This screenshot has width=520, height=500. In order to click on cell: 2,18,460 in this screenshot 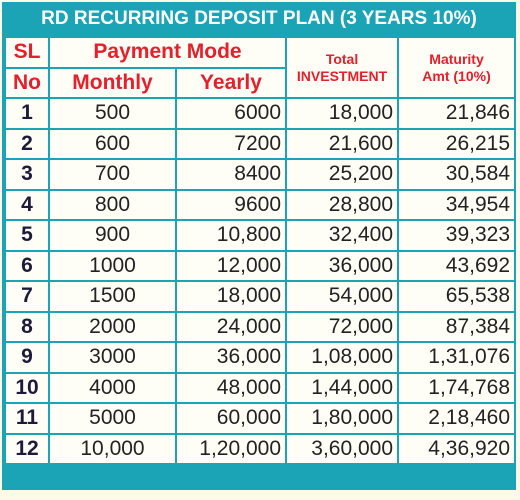, I will do `click(457, 418)`.